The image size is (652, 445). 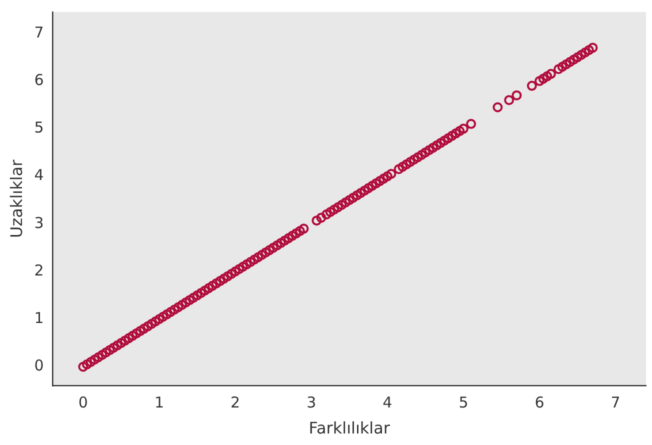 What do you see at coordinates (39, 175) in the screenshot?
I see `y-tick-label: 4` at bounding box center [39, 175].